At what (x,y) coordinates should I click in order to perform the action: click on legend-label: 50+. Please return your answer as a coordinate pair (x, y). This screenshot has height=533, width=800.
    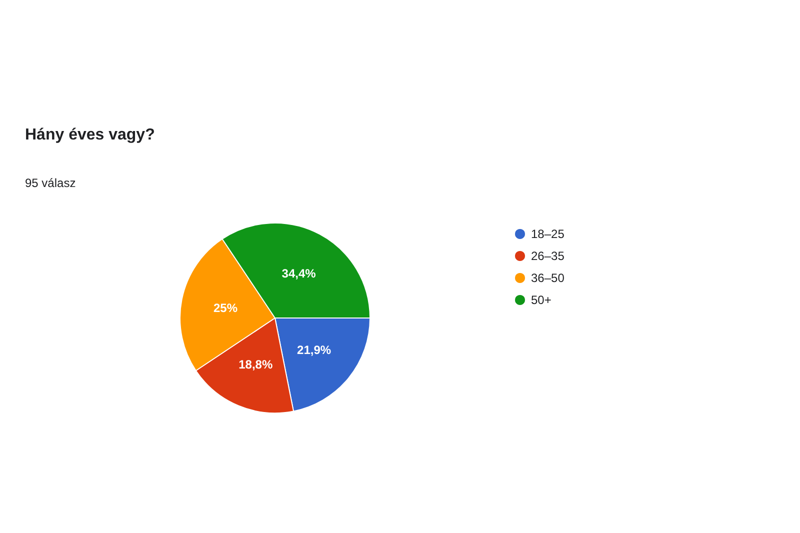
    Looking at the image, I should click on (541, 300).